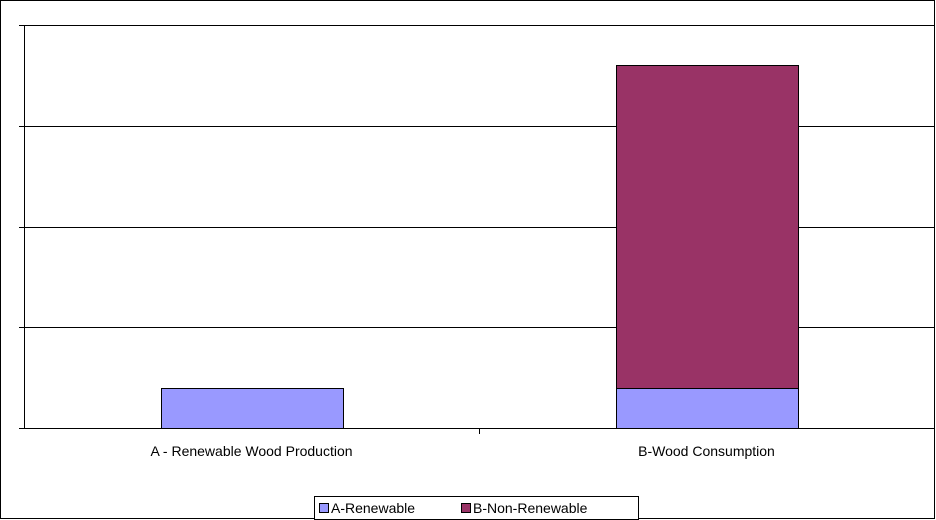  What do you see at coordinates (324, 508) in the screenshot?
I see `legend-swatch-a-renewable` at bounding box center [324, 508].